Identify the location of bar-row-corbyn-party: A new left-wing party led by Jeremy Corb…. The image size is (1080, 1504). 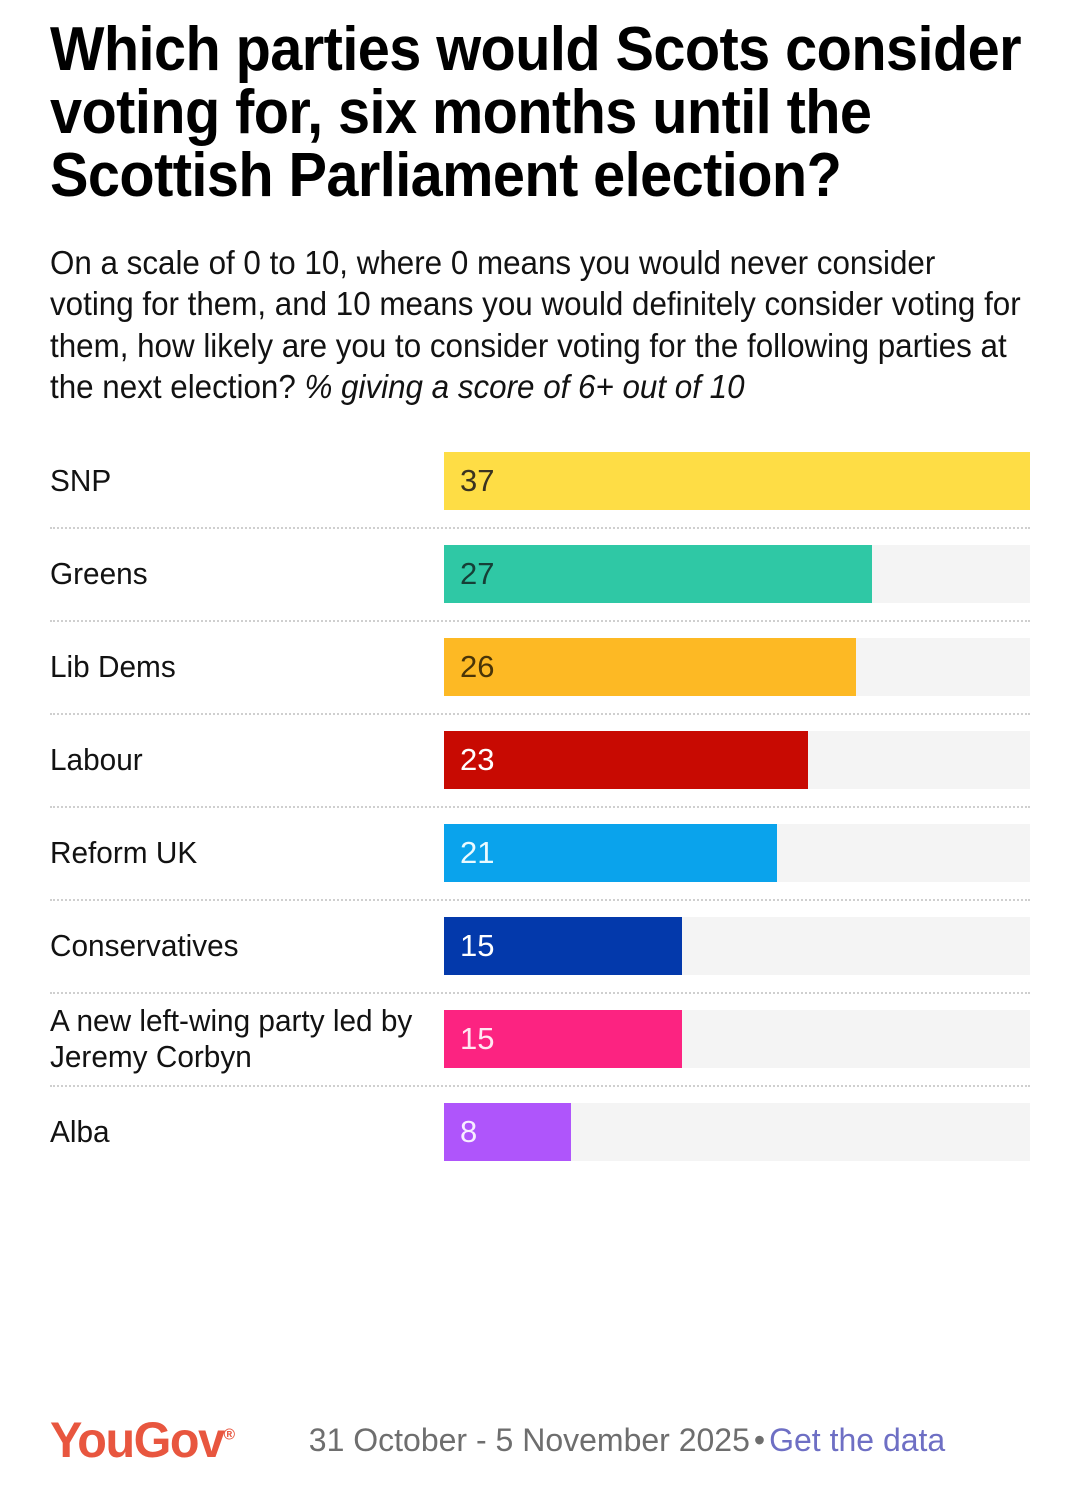
(540, 1038).